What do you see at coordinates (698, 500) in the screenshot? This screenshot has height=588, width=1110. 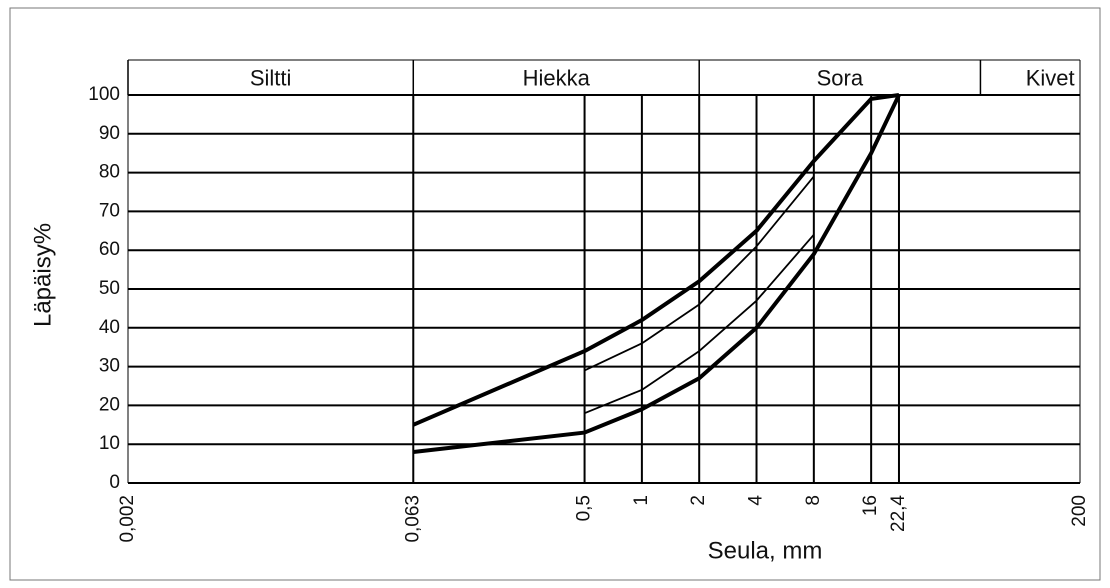 I see `x-tick-label: 2` at bounding box center [698, 500].